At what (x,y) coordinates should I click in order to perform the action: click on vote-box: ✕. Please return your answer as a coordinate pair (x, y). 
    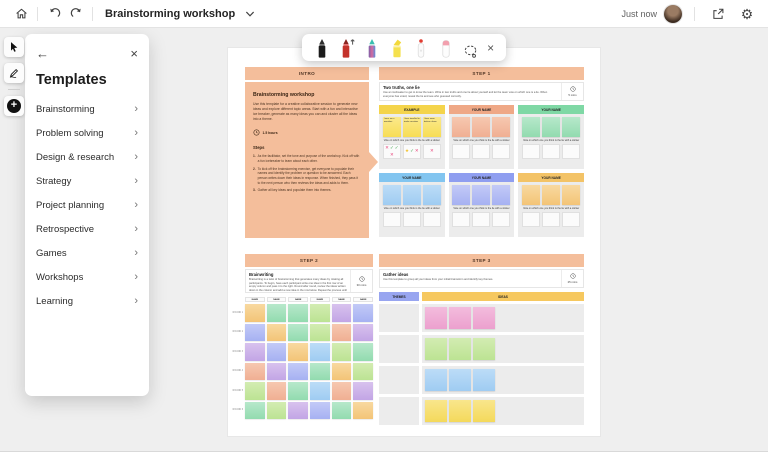
    Looking at the image, I should click on (431, 151).